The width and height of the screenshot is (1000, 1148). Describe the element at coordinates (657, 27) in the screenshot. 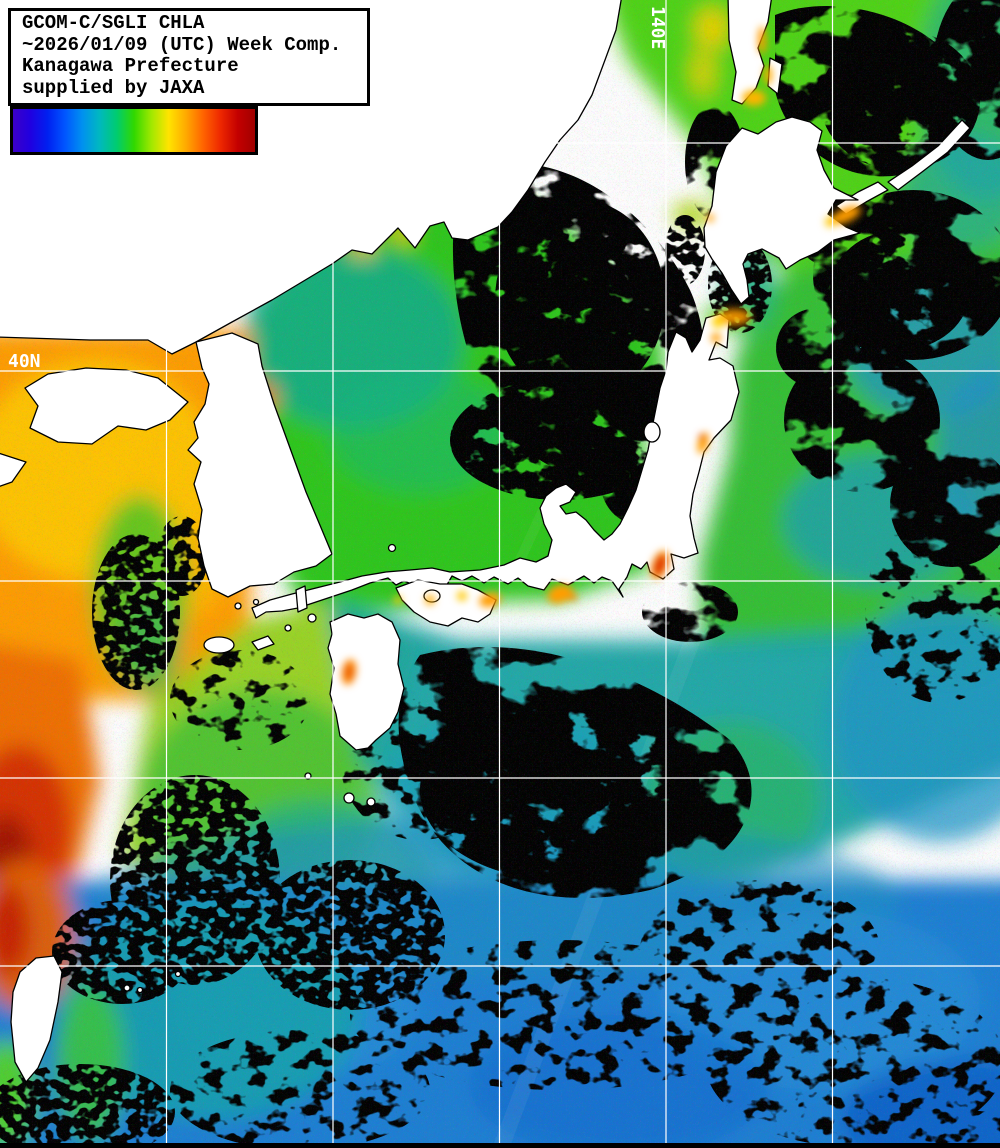

I see `longitude-label: 140E` at that location.